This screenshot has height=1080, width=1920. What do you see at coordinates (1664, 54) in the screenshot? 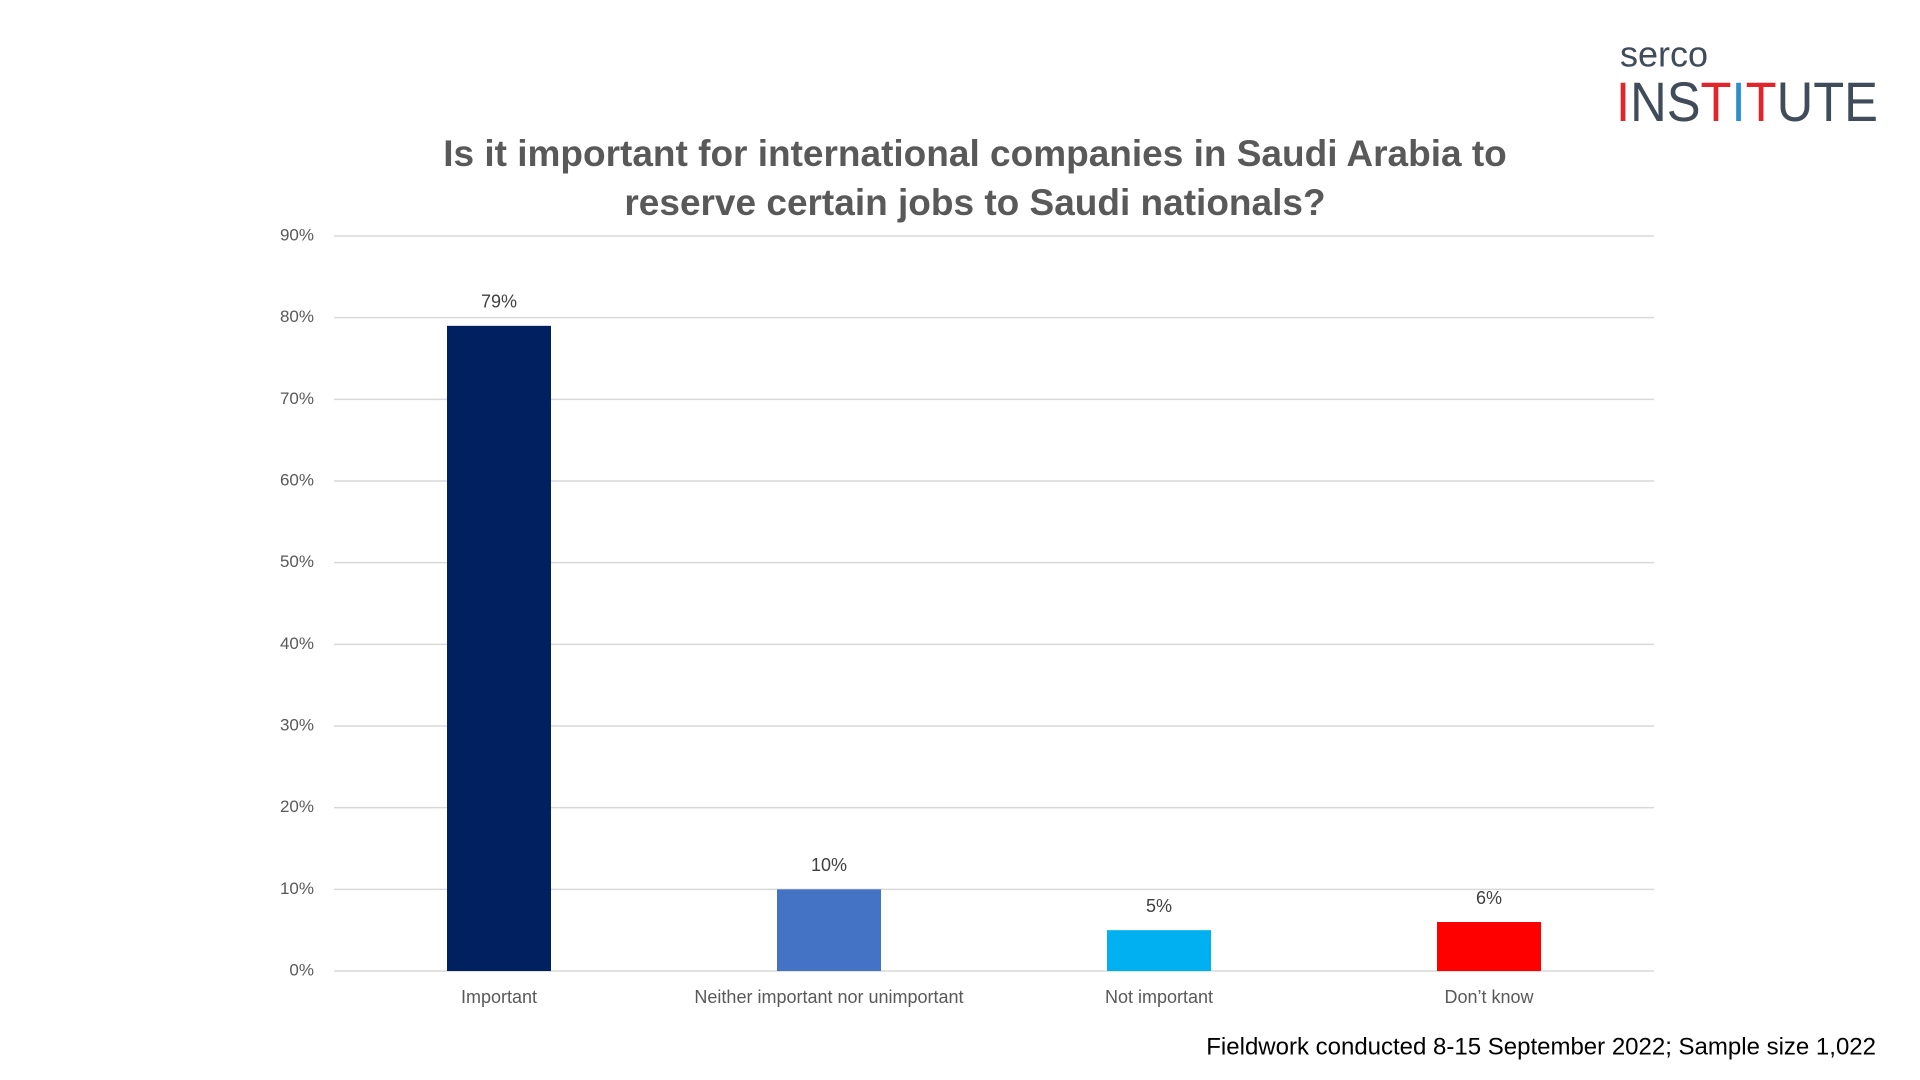
I see `logo-top: serco` at bounding box center [1664, 54].